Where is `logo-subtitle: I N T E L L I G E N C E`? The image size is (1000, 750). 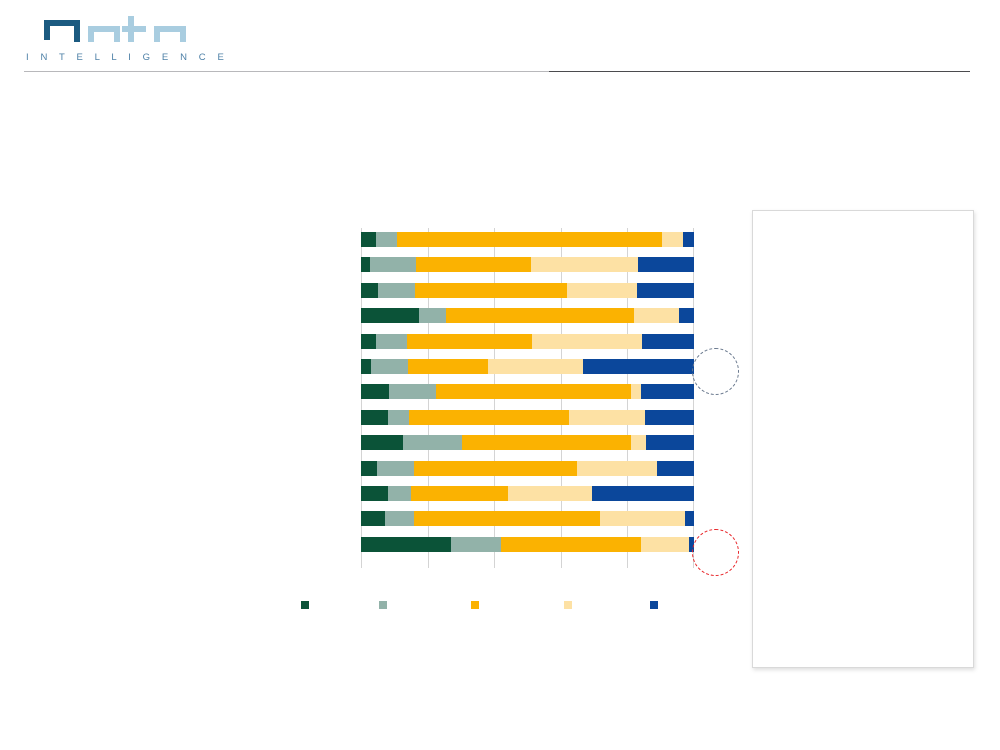 logo-subtitle: I N T E L L I G E N C E is located at coordinates (127, 57).